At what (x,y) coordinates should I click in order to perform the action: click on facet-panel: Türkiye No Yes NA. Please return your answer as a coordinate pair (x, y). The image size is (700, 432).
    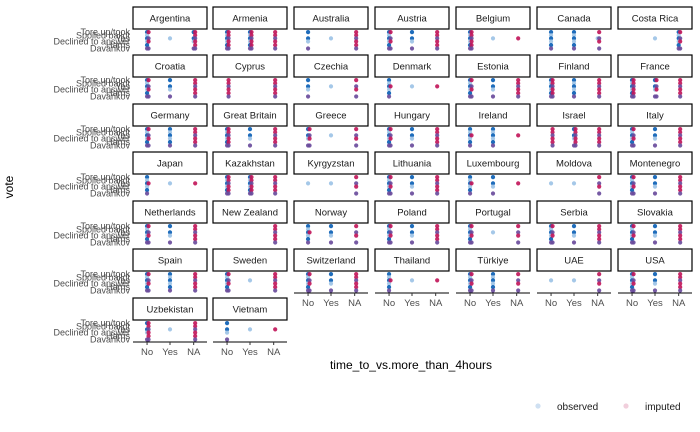
    Looking at the image, I should click on (493, 278).